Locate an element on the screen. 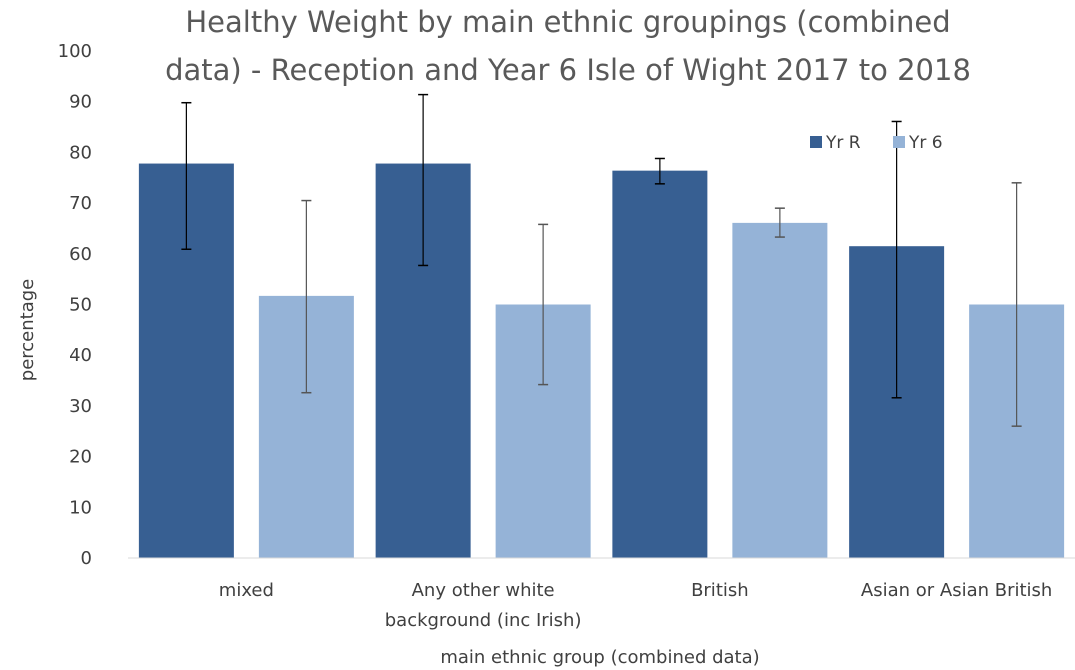 Image resolution: width=1075 pixels, height=670 pixels. y-tick-label: 0 is located at coordinates (86, 558).